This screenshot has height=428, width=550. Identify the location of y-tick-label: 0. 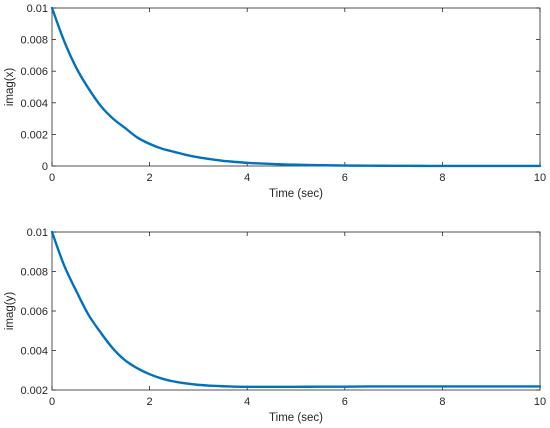
(45, 167).